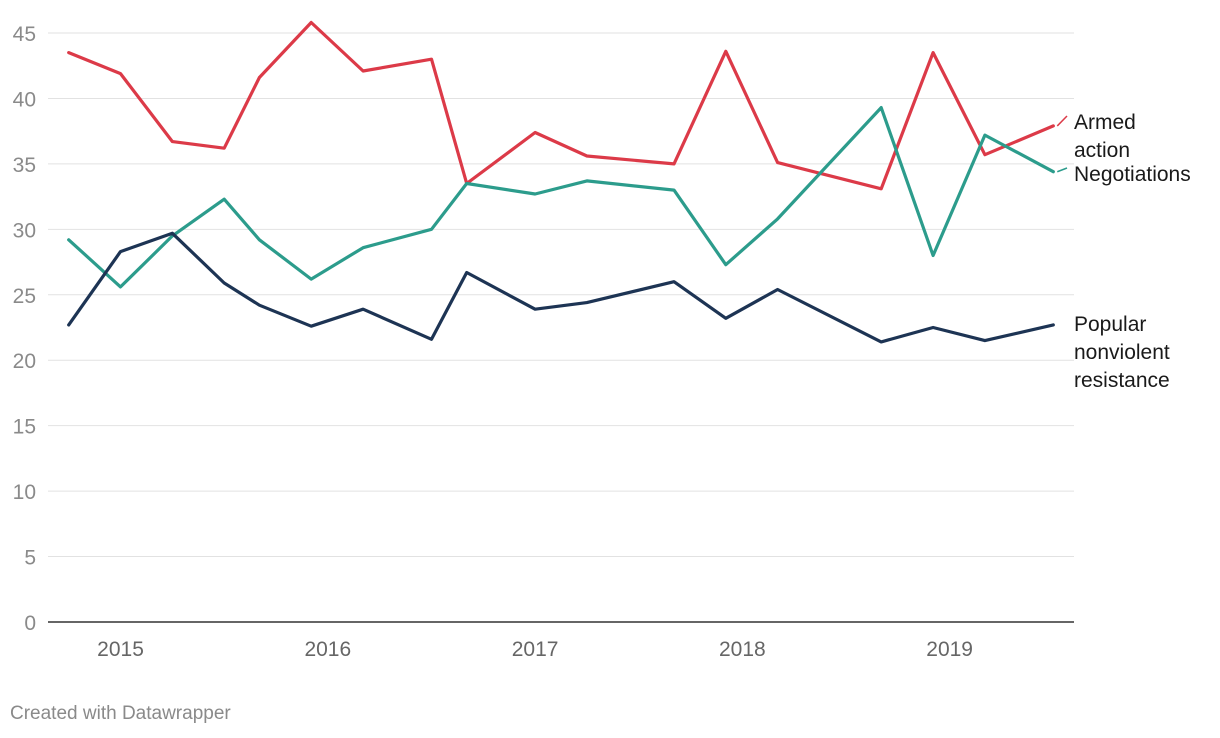  Describe the element at coordinates (1132, 174) in the screenshot. I see `series-label-negotiations: Negotiations` at that location.